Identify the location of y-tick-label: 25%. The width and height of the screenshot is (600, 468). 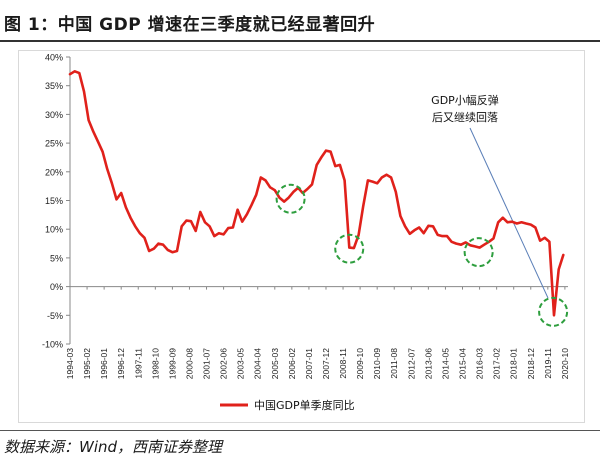
(54, 144).